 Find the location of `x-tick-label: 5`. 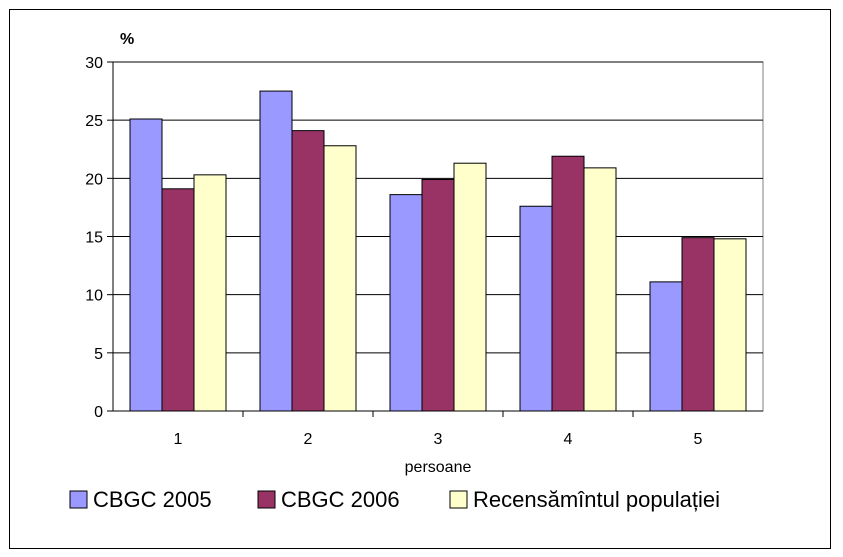

x-tick-label: 5 is located at coordinates (698, 439).